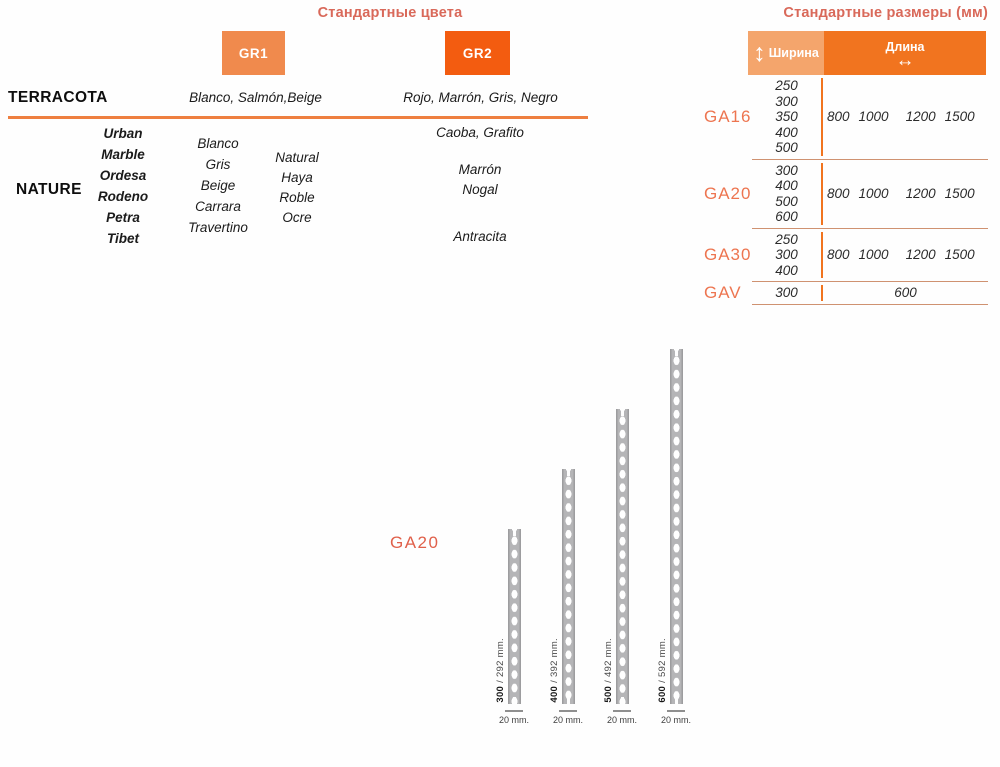  Describe the element at coordinates (873, 193) in the screenshot. I see `length-value: 1000` at that location.